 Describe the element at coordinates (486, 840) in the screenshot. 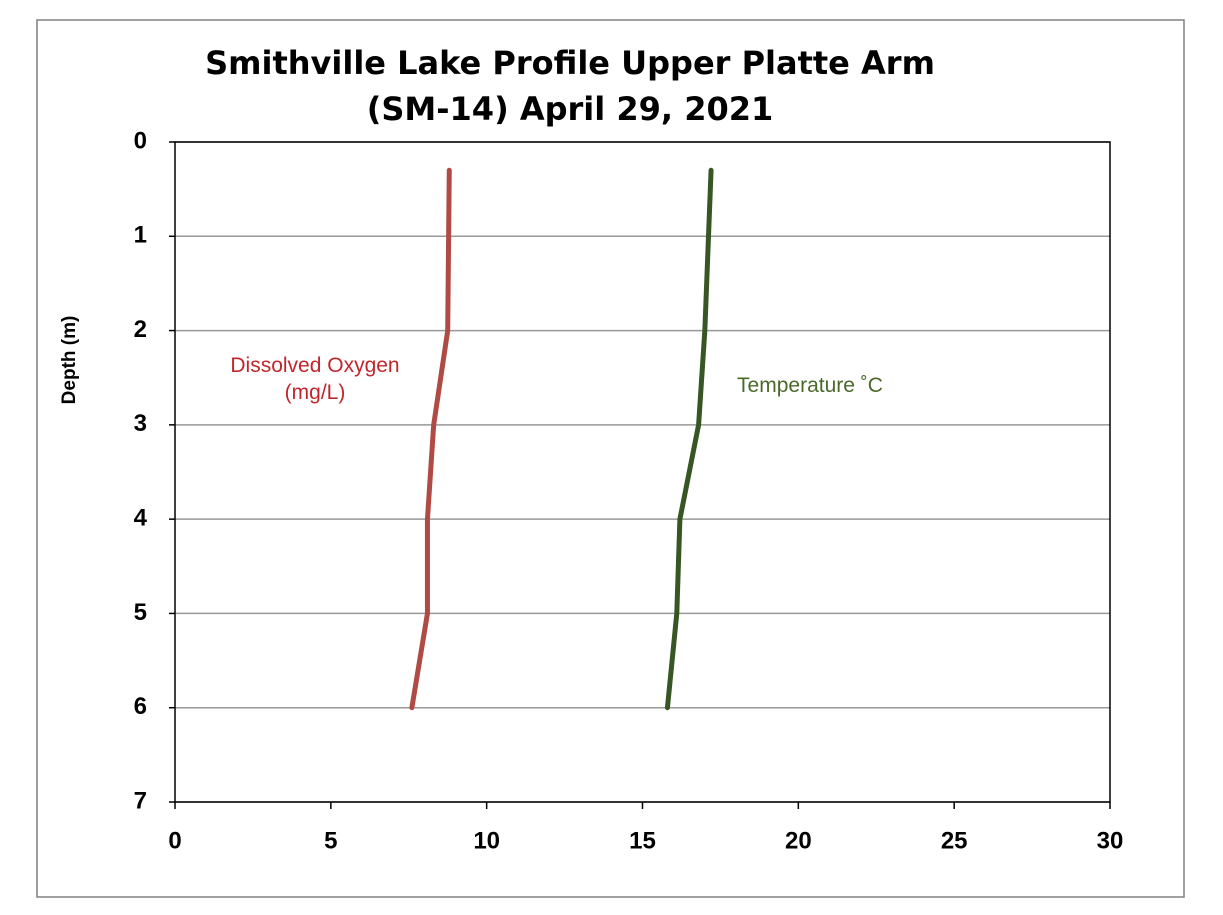

I see `x-tick-label: 10` at that location.